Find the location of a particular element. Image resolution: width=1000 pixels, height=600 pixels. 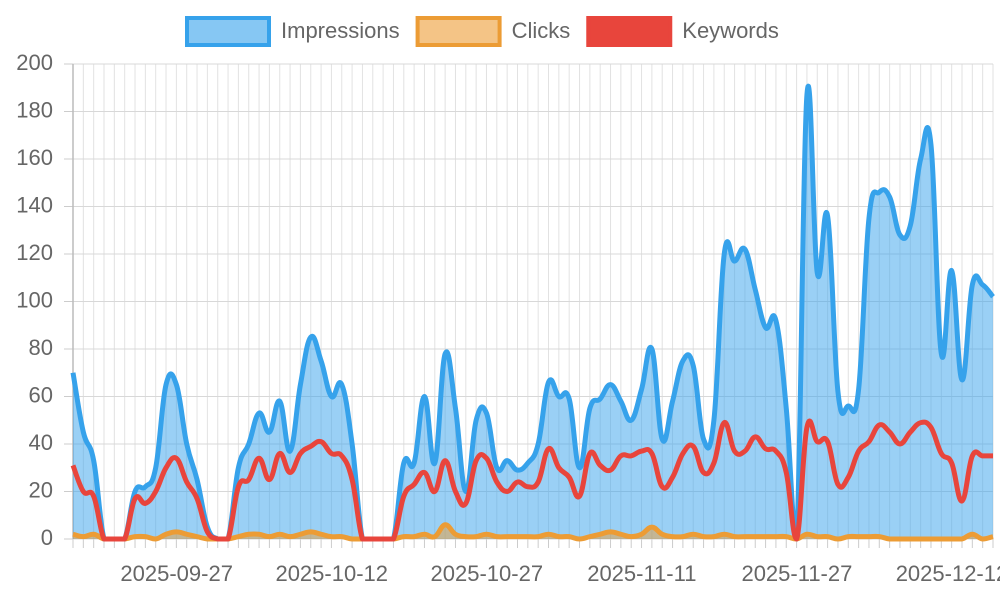

x-tick-label: 2025-10-27 is located at coordinates (487, 573).